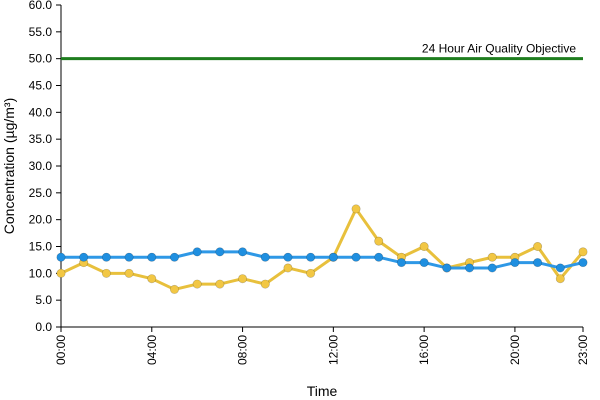 This screenshot has height=400, width=600. What do you see at coordinates (41, 166) in the screenshot?
I see `y-tick-label: 30.0` at bounding box center [41, 166].